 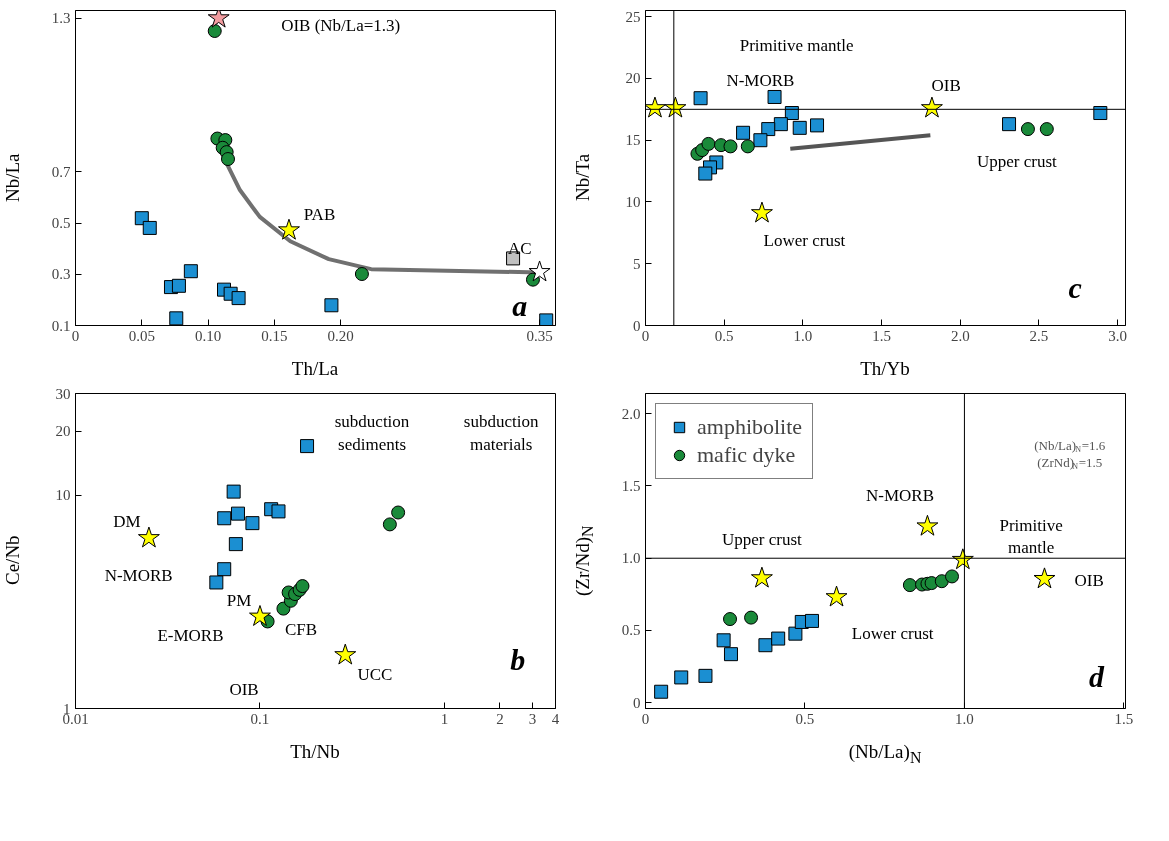 What do you see at coordinates (208, 335) in the screenshot?
I see `x-tick-label: 0.10` at bounding box center [208, 335].